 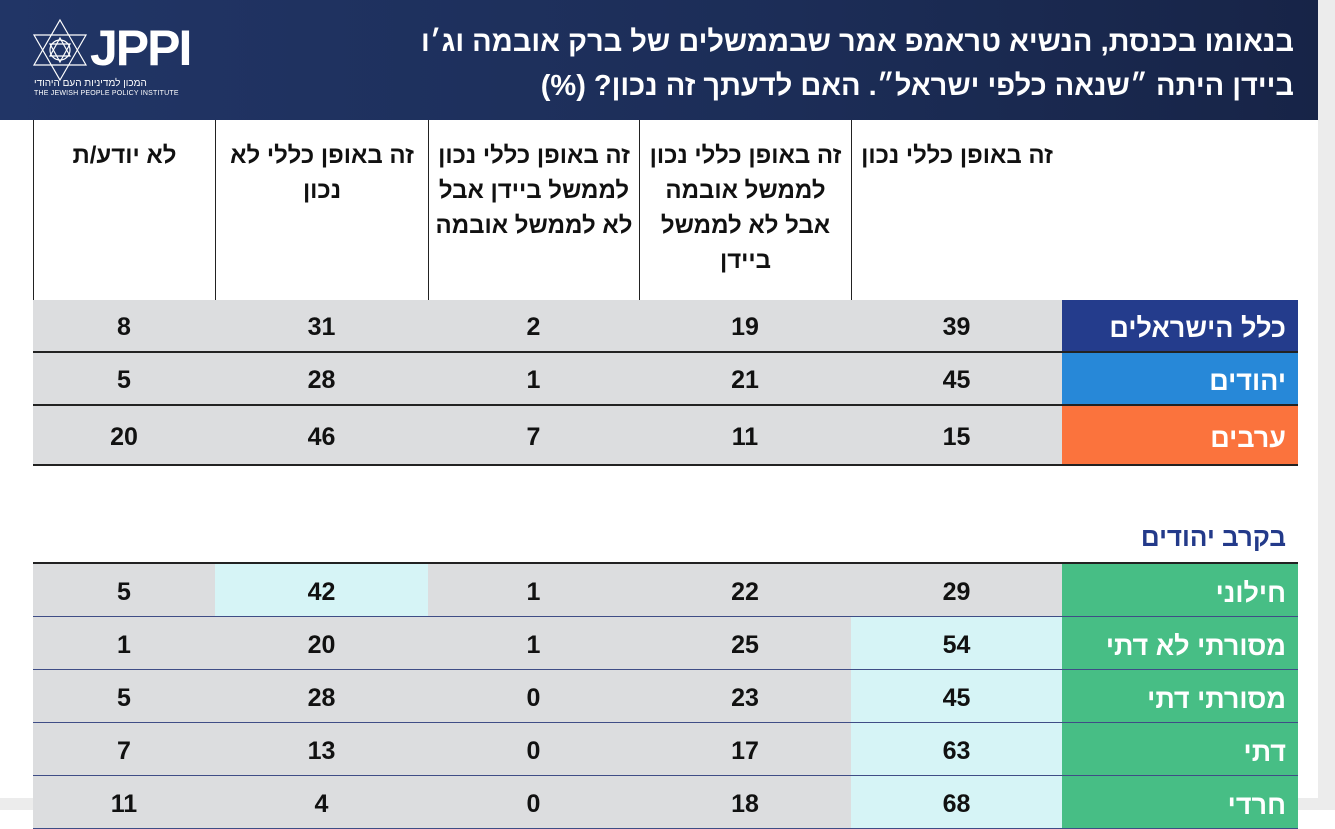 I want to click on row-label: דתי, so click(x=1180, y=749).